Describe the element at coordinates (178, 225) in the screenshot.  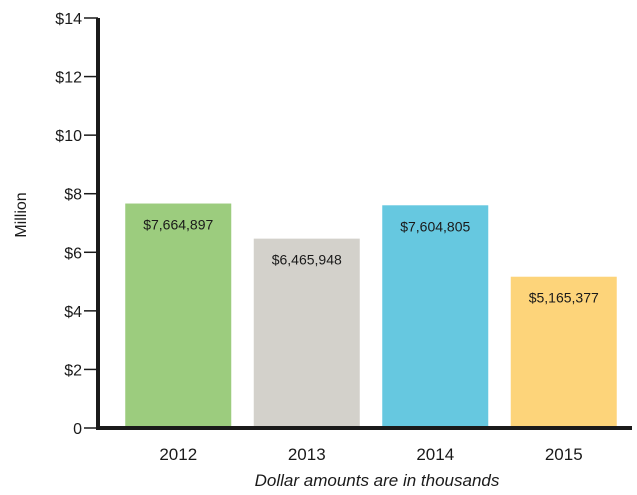
I see `bar-value-label: $7,664,897` at that location.